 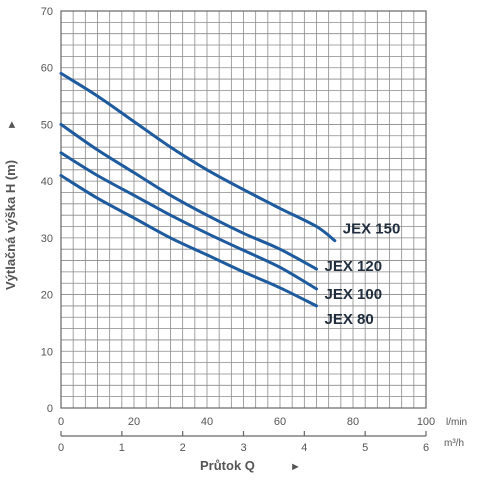 What do you see at coordinates (47, 239) in the screenshot?
I see `y-tick-label: 30` at bounding box center [47, 239].